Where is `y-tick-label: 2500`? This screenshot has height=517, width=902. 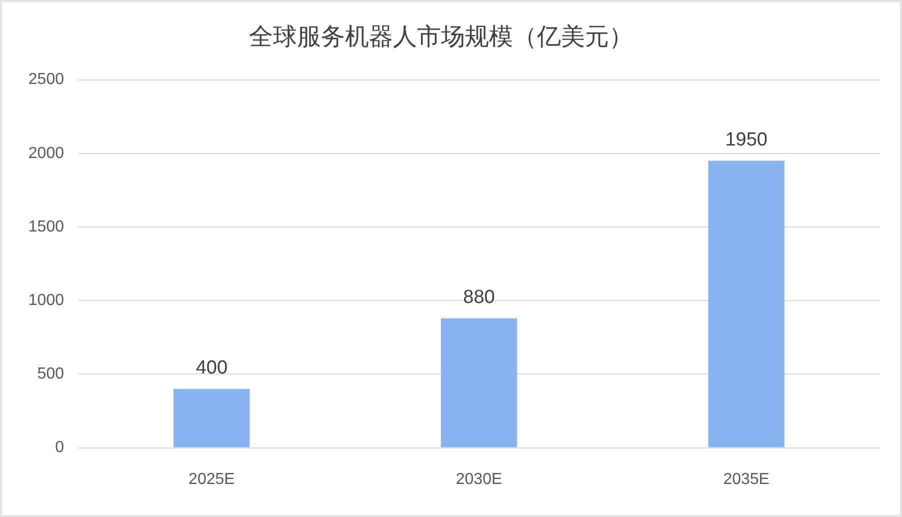
y-tick-label: 2500 is located at coordinates (46, 79).